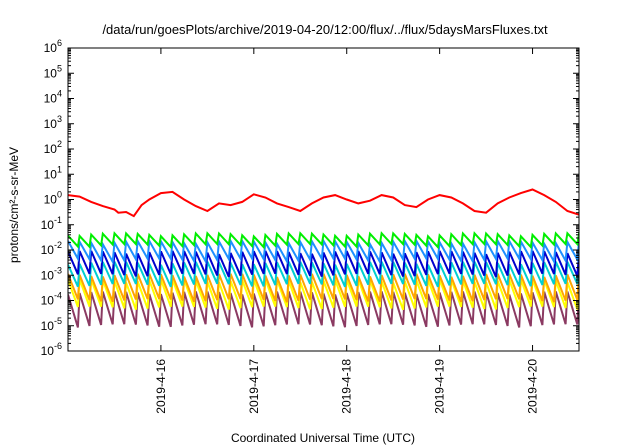 Image resolution: width=640 pixels, height=448 pixels. I want to click on y-axis-label: protons/cm²-s-sr-MeV, so click(14, 205).